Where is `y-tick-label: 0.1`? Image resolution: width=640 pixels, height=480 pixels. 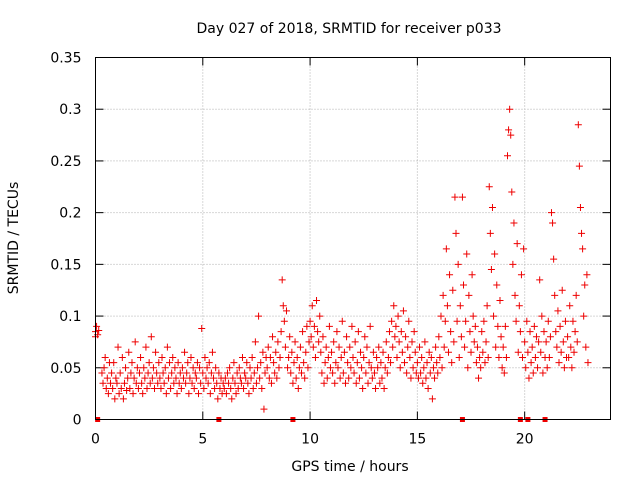 y-tick-label: 0.1 is located at coordinates (70, 317).